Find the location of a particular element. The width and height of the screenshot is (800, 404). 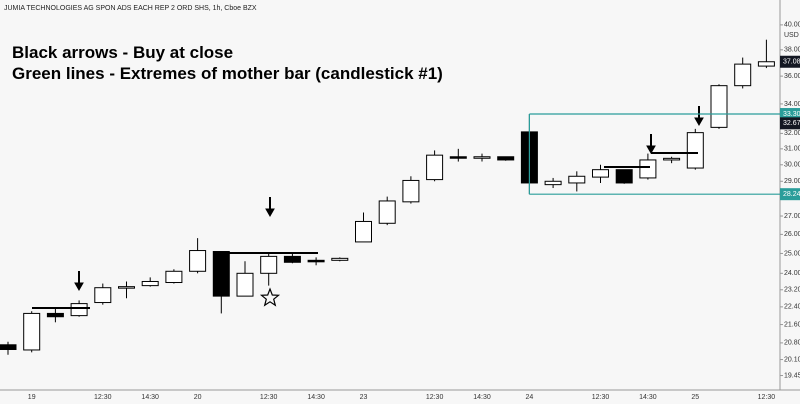

price-label: 28.24 is located at coordinates (791, 194).